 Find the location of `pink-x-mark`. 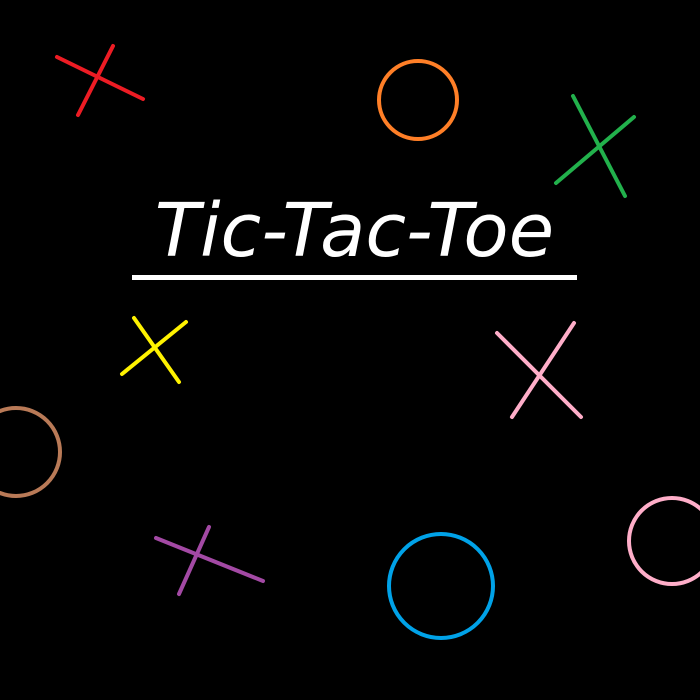

pink-x-mark is located at coordinates (539, 370).